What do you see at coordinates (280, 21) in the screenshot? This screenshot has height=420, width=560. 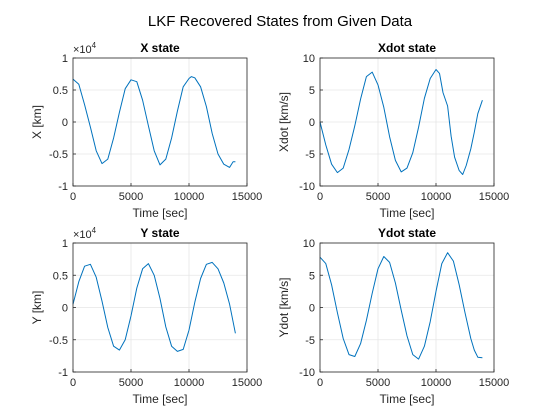 I see `figure-title: LKF Recovered States from Given Data` at bounding box center [280, 21].